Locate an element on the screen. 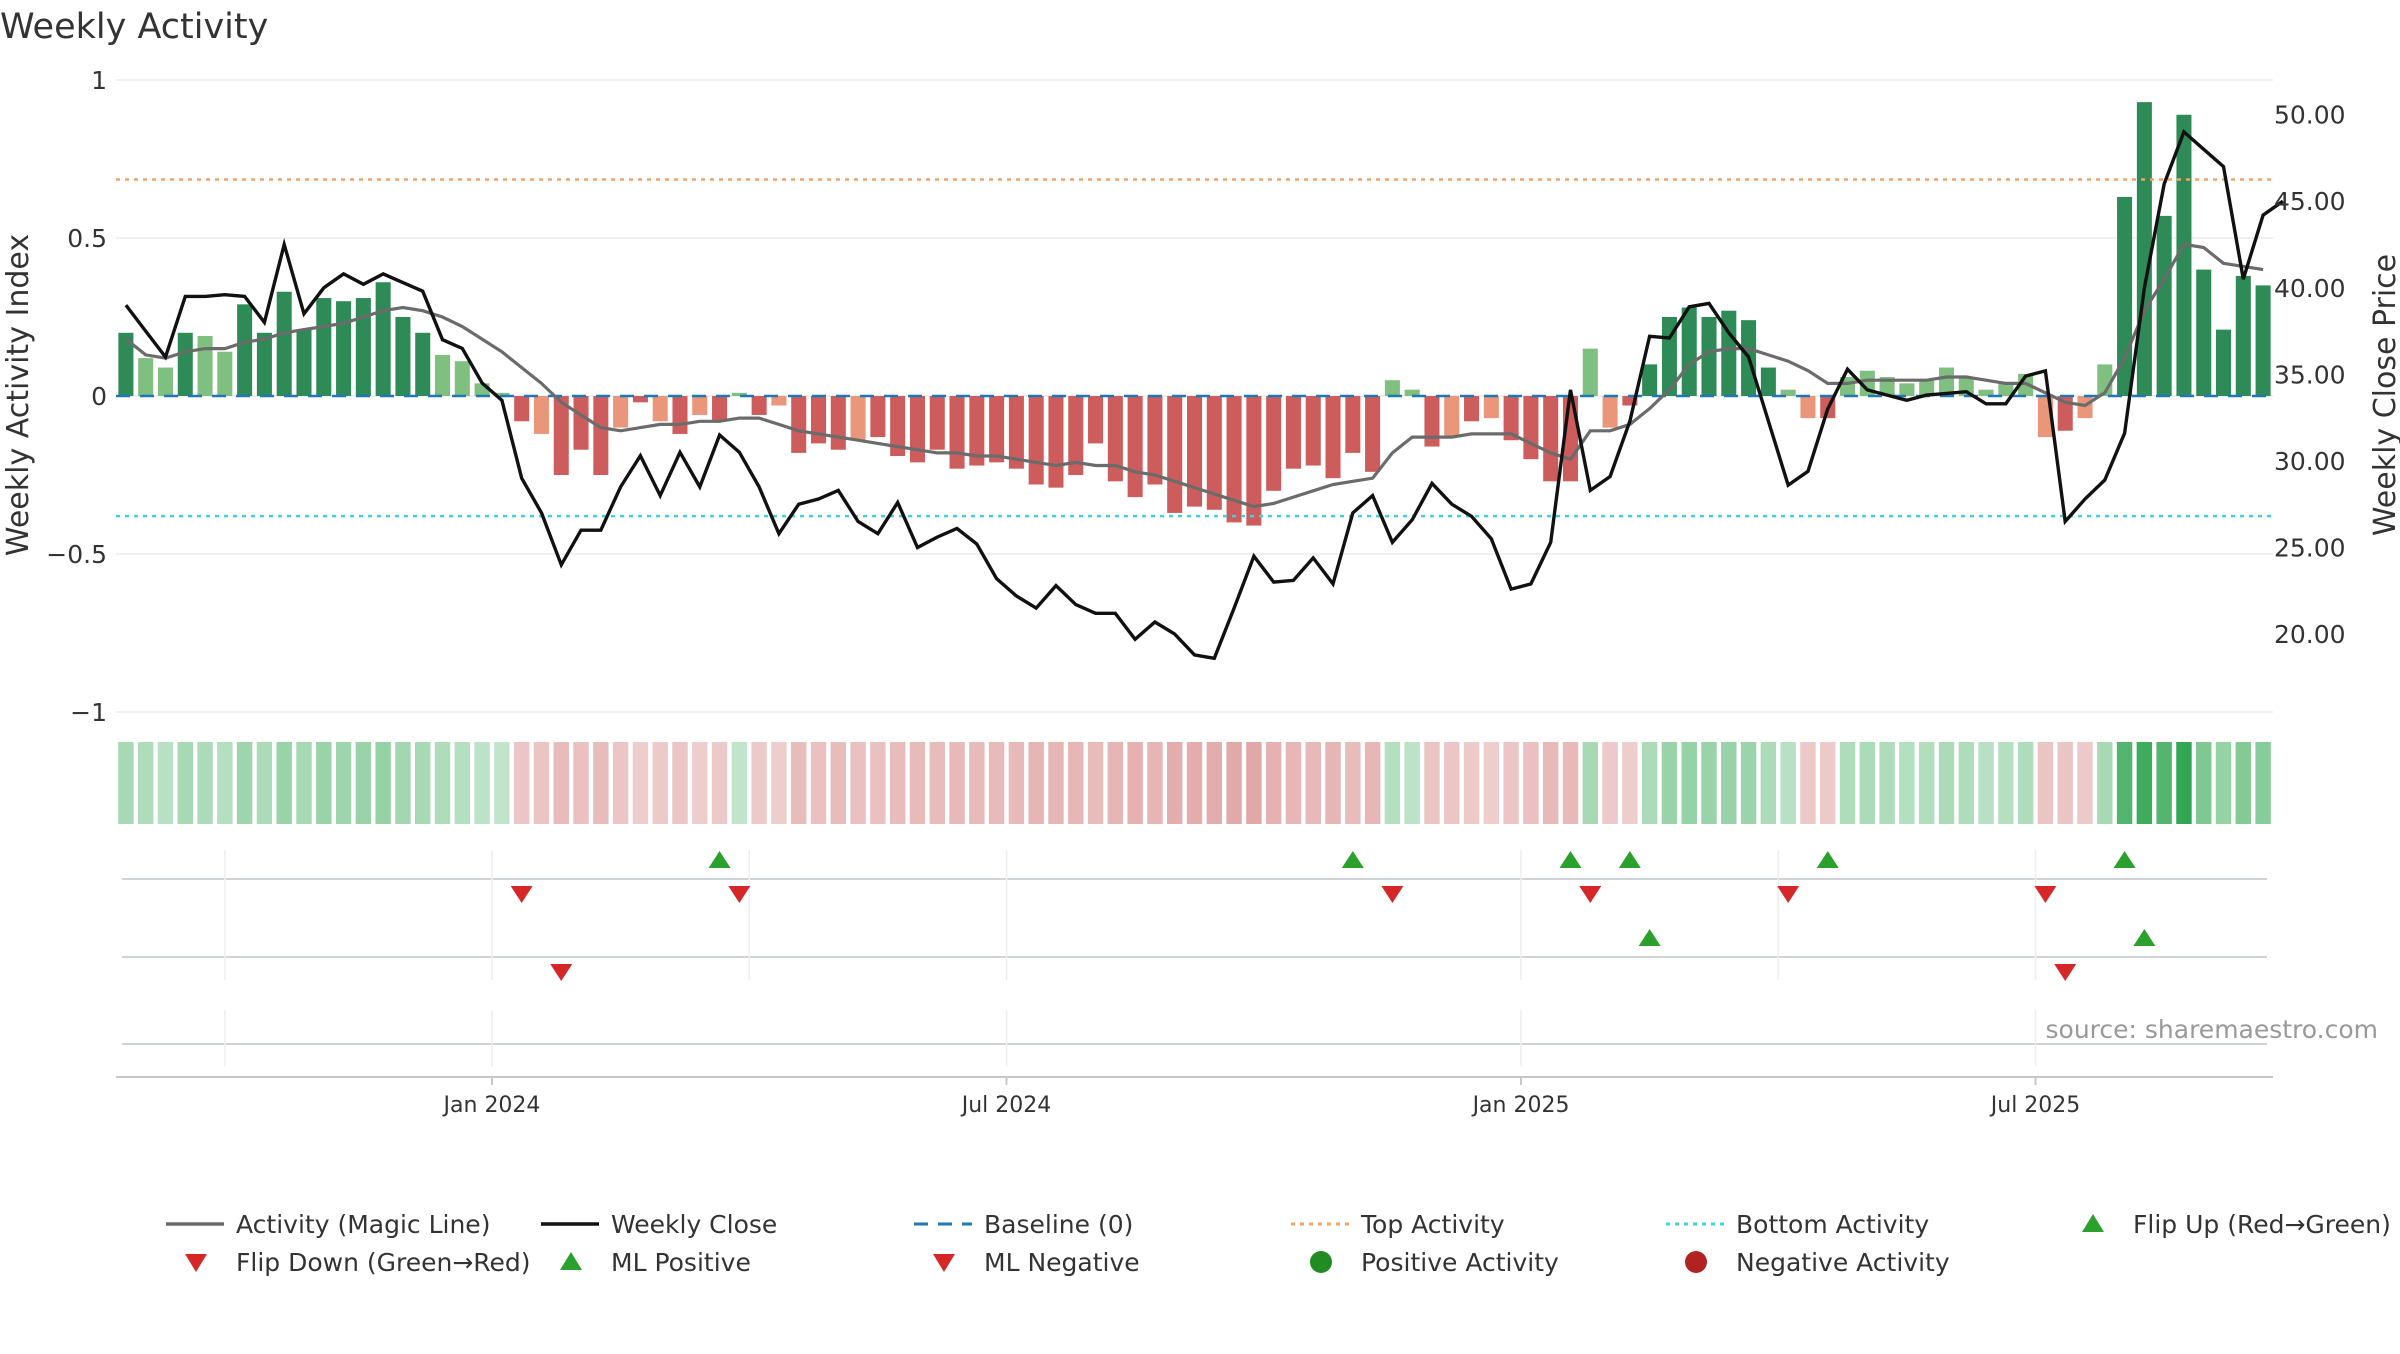  y2-tick-label: 35.00 is located at coordinates (2310, 374).